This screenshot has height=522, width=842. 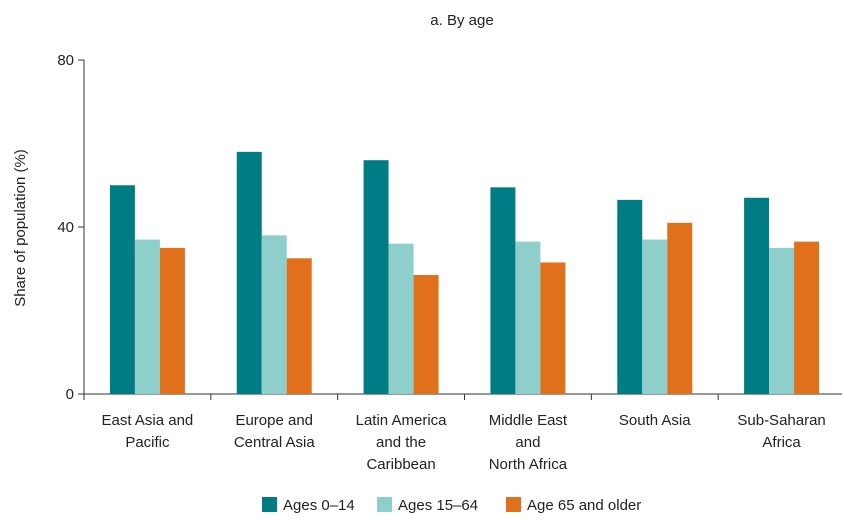 I want to click on category-label: Latin America, so click(x=402, y=420).